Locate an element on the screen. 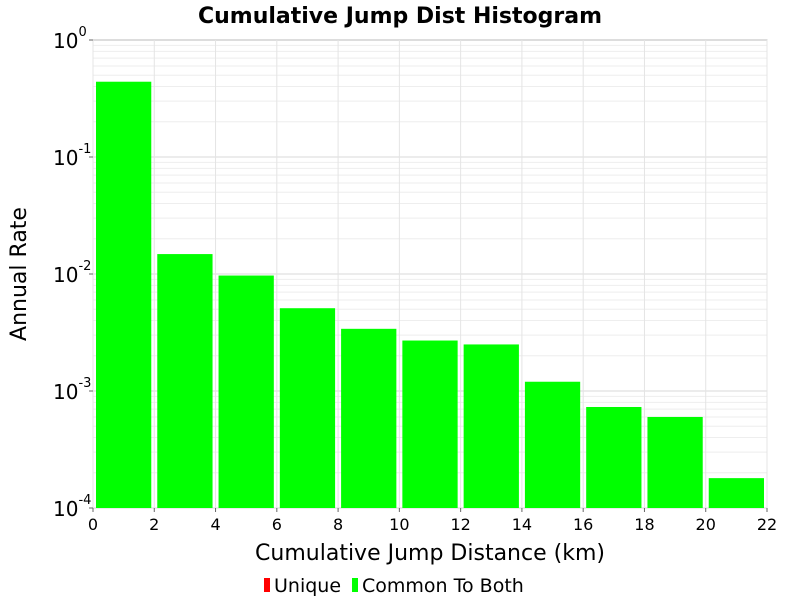  legend-label-common: Common To Both is located at coordinates (443, 586).